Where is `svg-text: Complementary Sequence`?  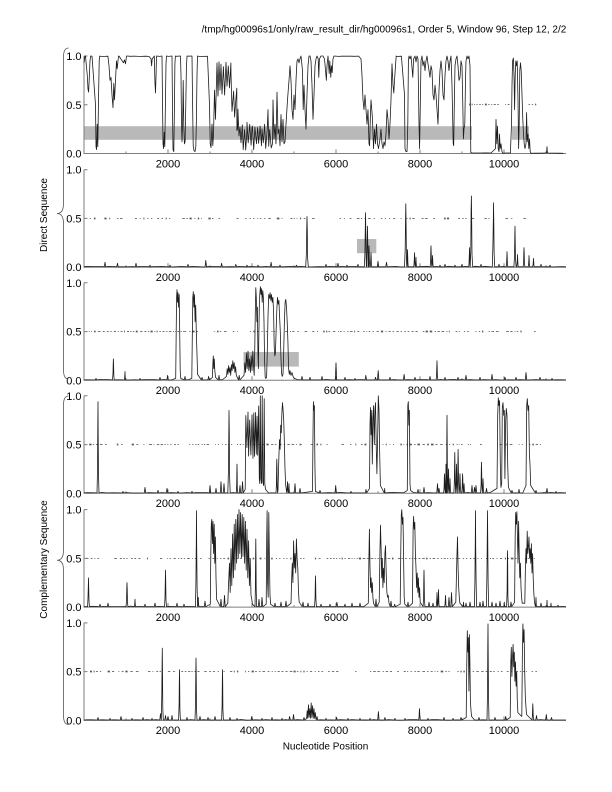 svg-text: Complementary Sequence is located at coordinates (44, 559).